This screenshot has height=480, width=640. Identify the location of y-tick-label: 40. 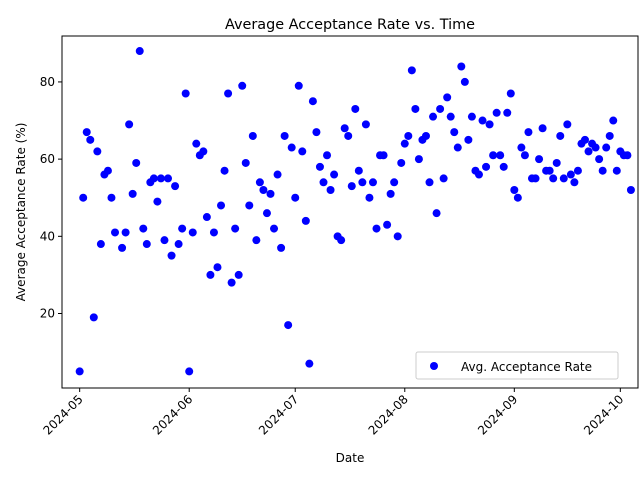
(47, 236).